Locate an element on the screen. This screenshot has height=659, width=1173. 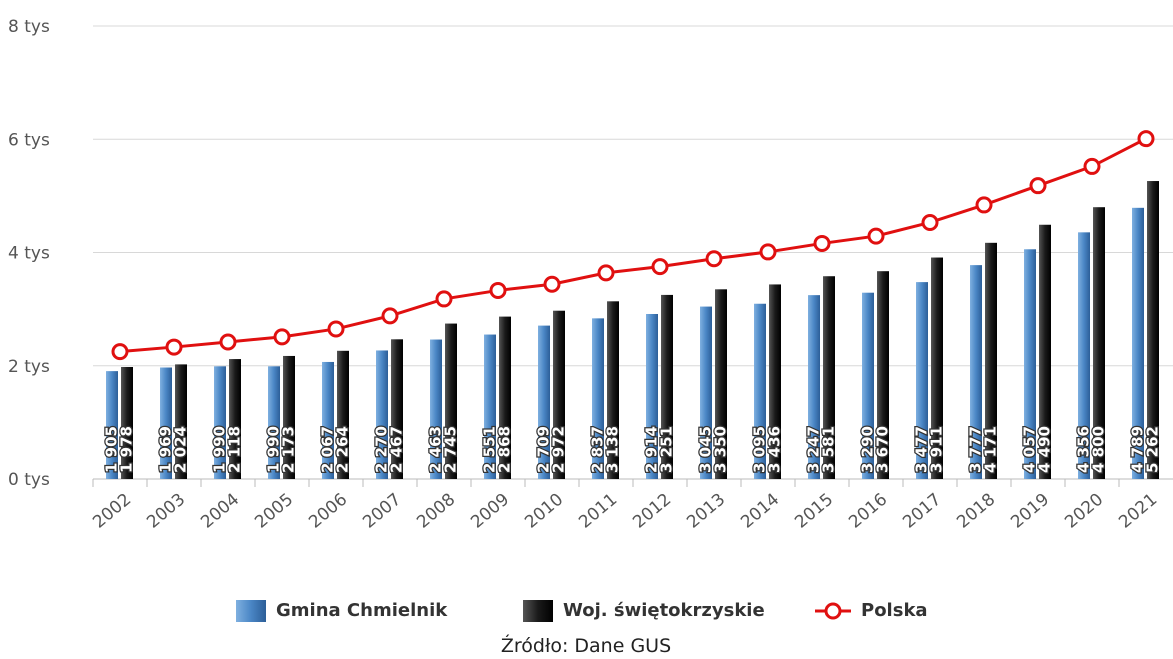
x-tick-label: 2014 is located at coordinates (760, 511).